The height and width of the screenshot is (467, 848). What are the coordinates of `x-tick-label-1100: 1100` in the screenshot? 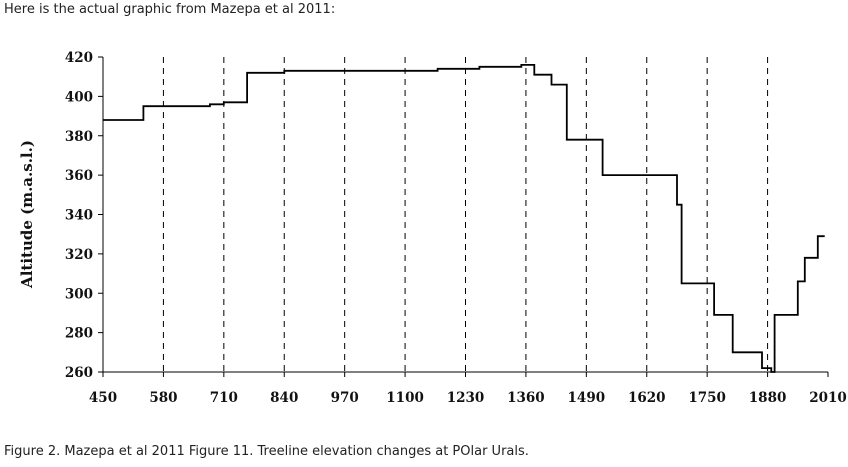 It's located at (405, 398).